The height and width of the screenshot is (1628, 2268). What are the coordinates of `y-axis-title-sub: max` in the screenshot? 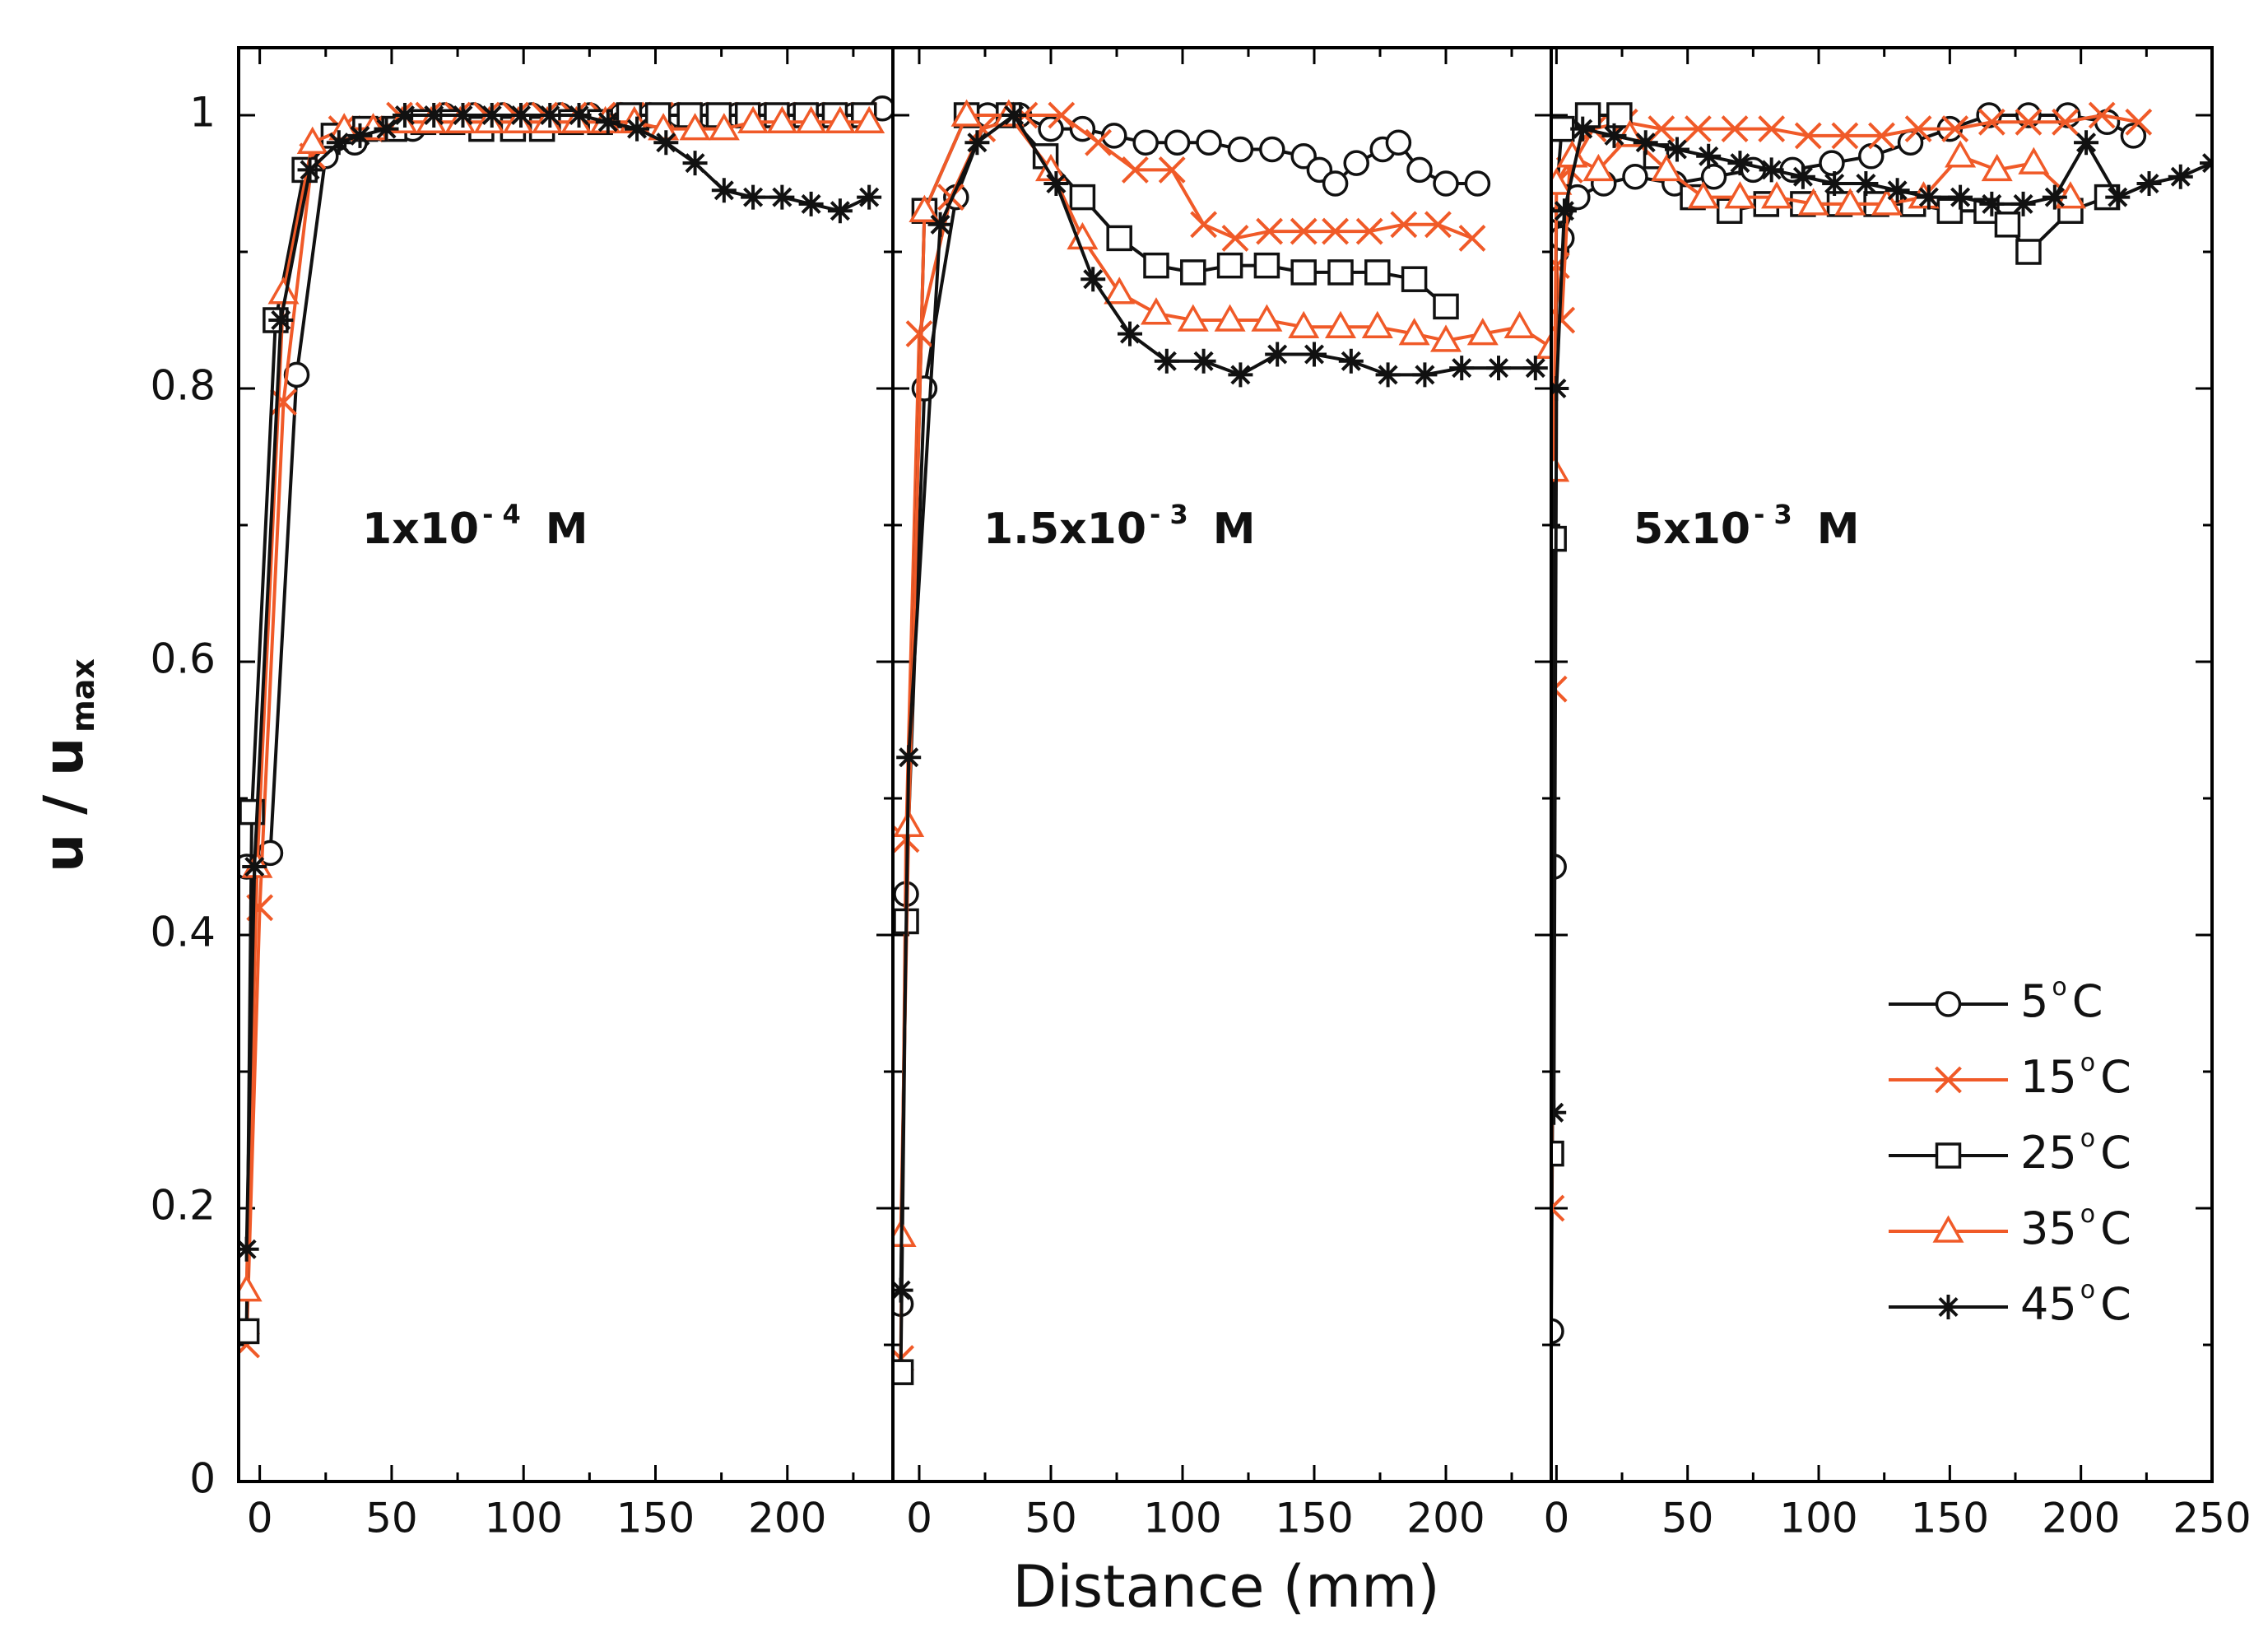 It's located at (83, 695).